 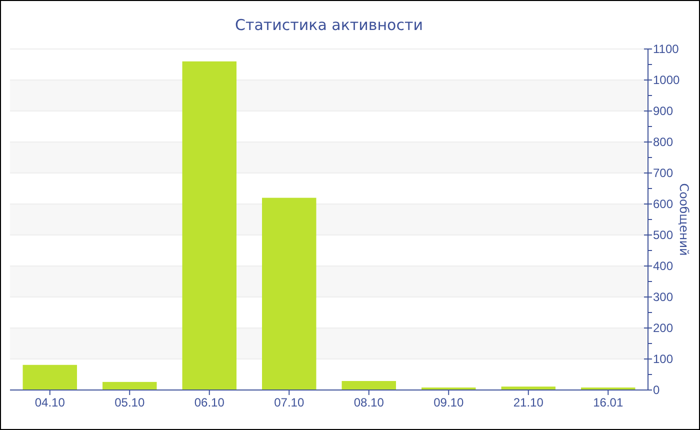 I want to click on y-axis-title: Сообщений, so click(x=684, y=219).